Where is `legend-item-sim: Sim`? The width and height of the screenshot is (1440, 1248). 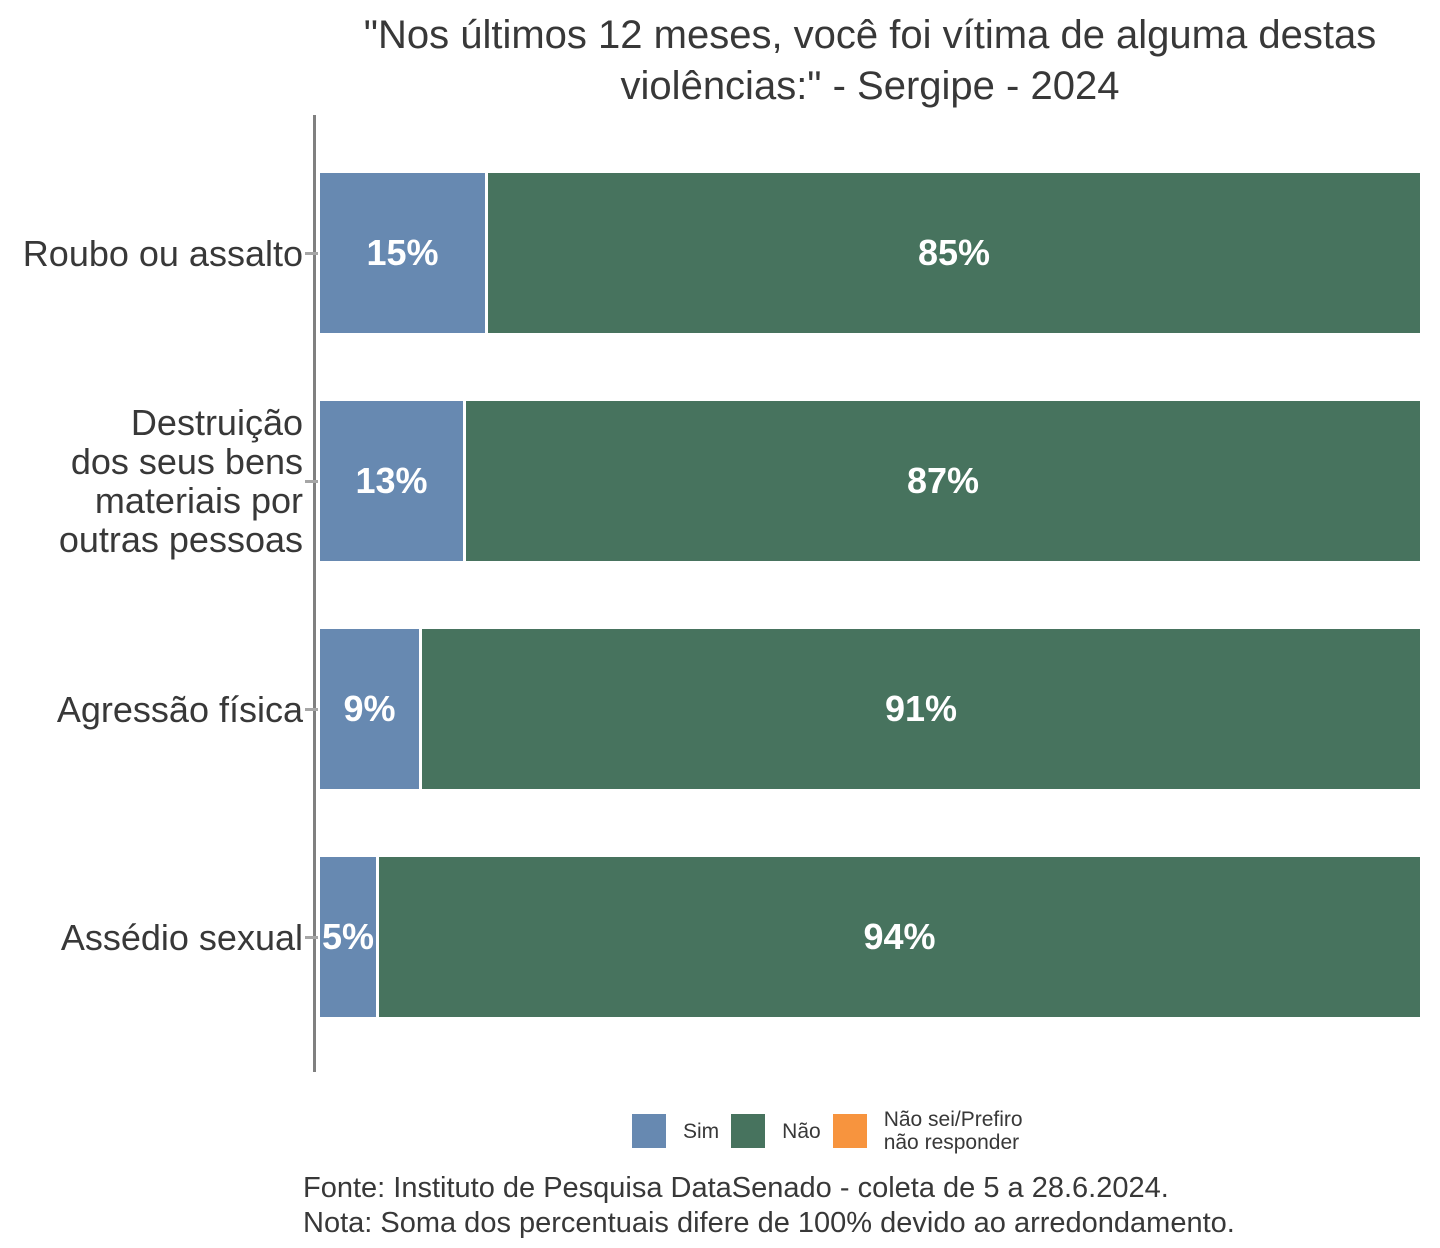 legend-item-sim: Sim is located at coordinates (675, 1131).